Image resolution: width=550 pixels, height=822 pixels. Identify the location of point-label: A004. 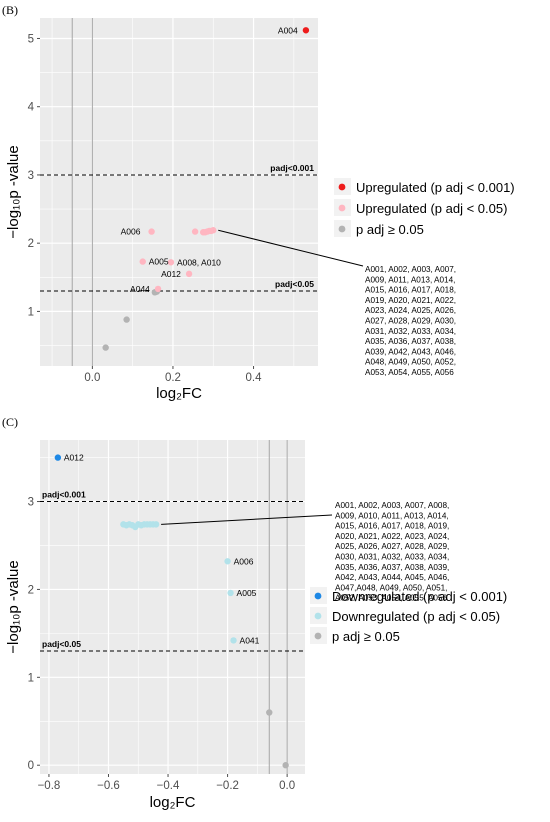
(288, 30).